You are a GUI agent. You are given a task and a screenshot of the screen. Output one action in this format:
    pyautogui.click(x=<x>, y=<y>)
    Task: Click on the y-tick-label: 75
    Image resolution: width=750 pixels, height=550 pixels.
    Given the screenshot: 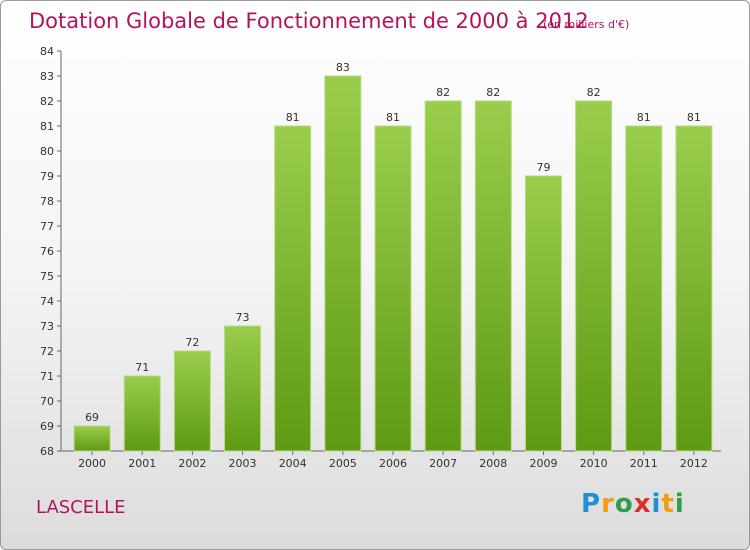 What is the action you would take?
    pyautogui.click(x=47, y=276)
    